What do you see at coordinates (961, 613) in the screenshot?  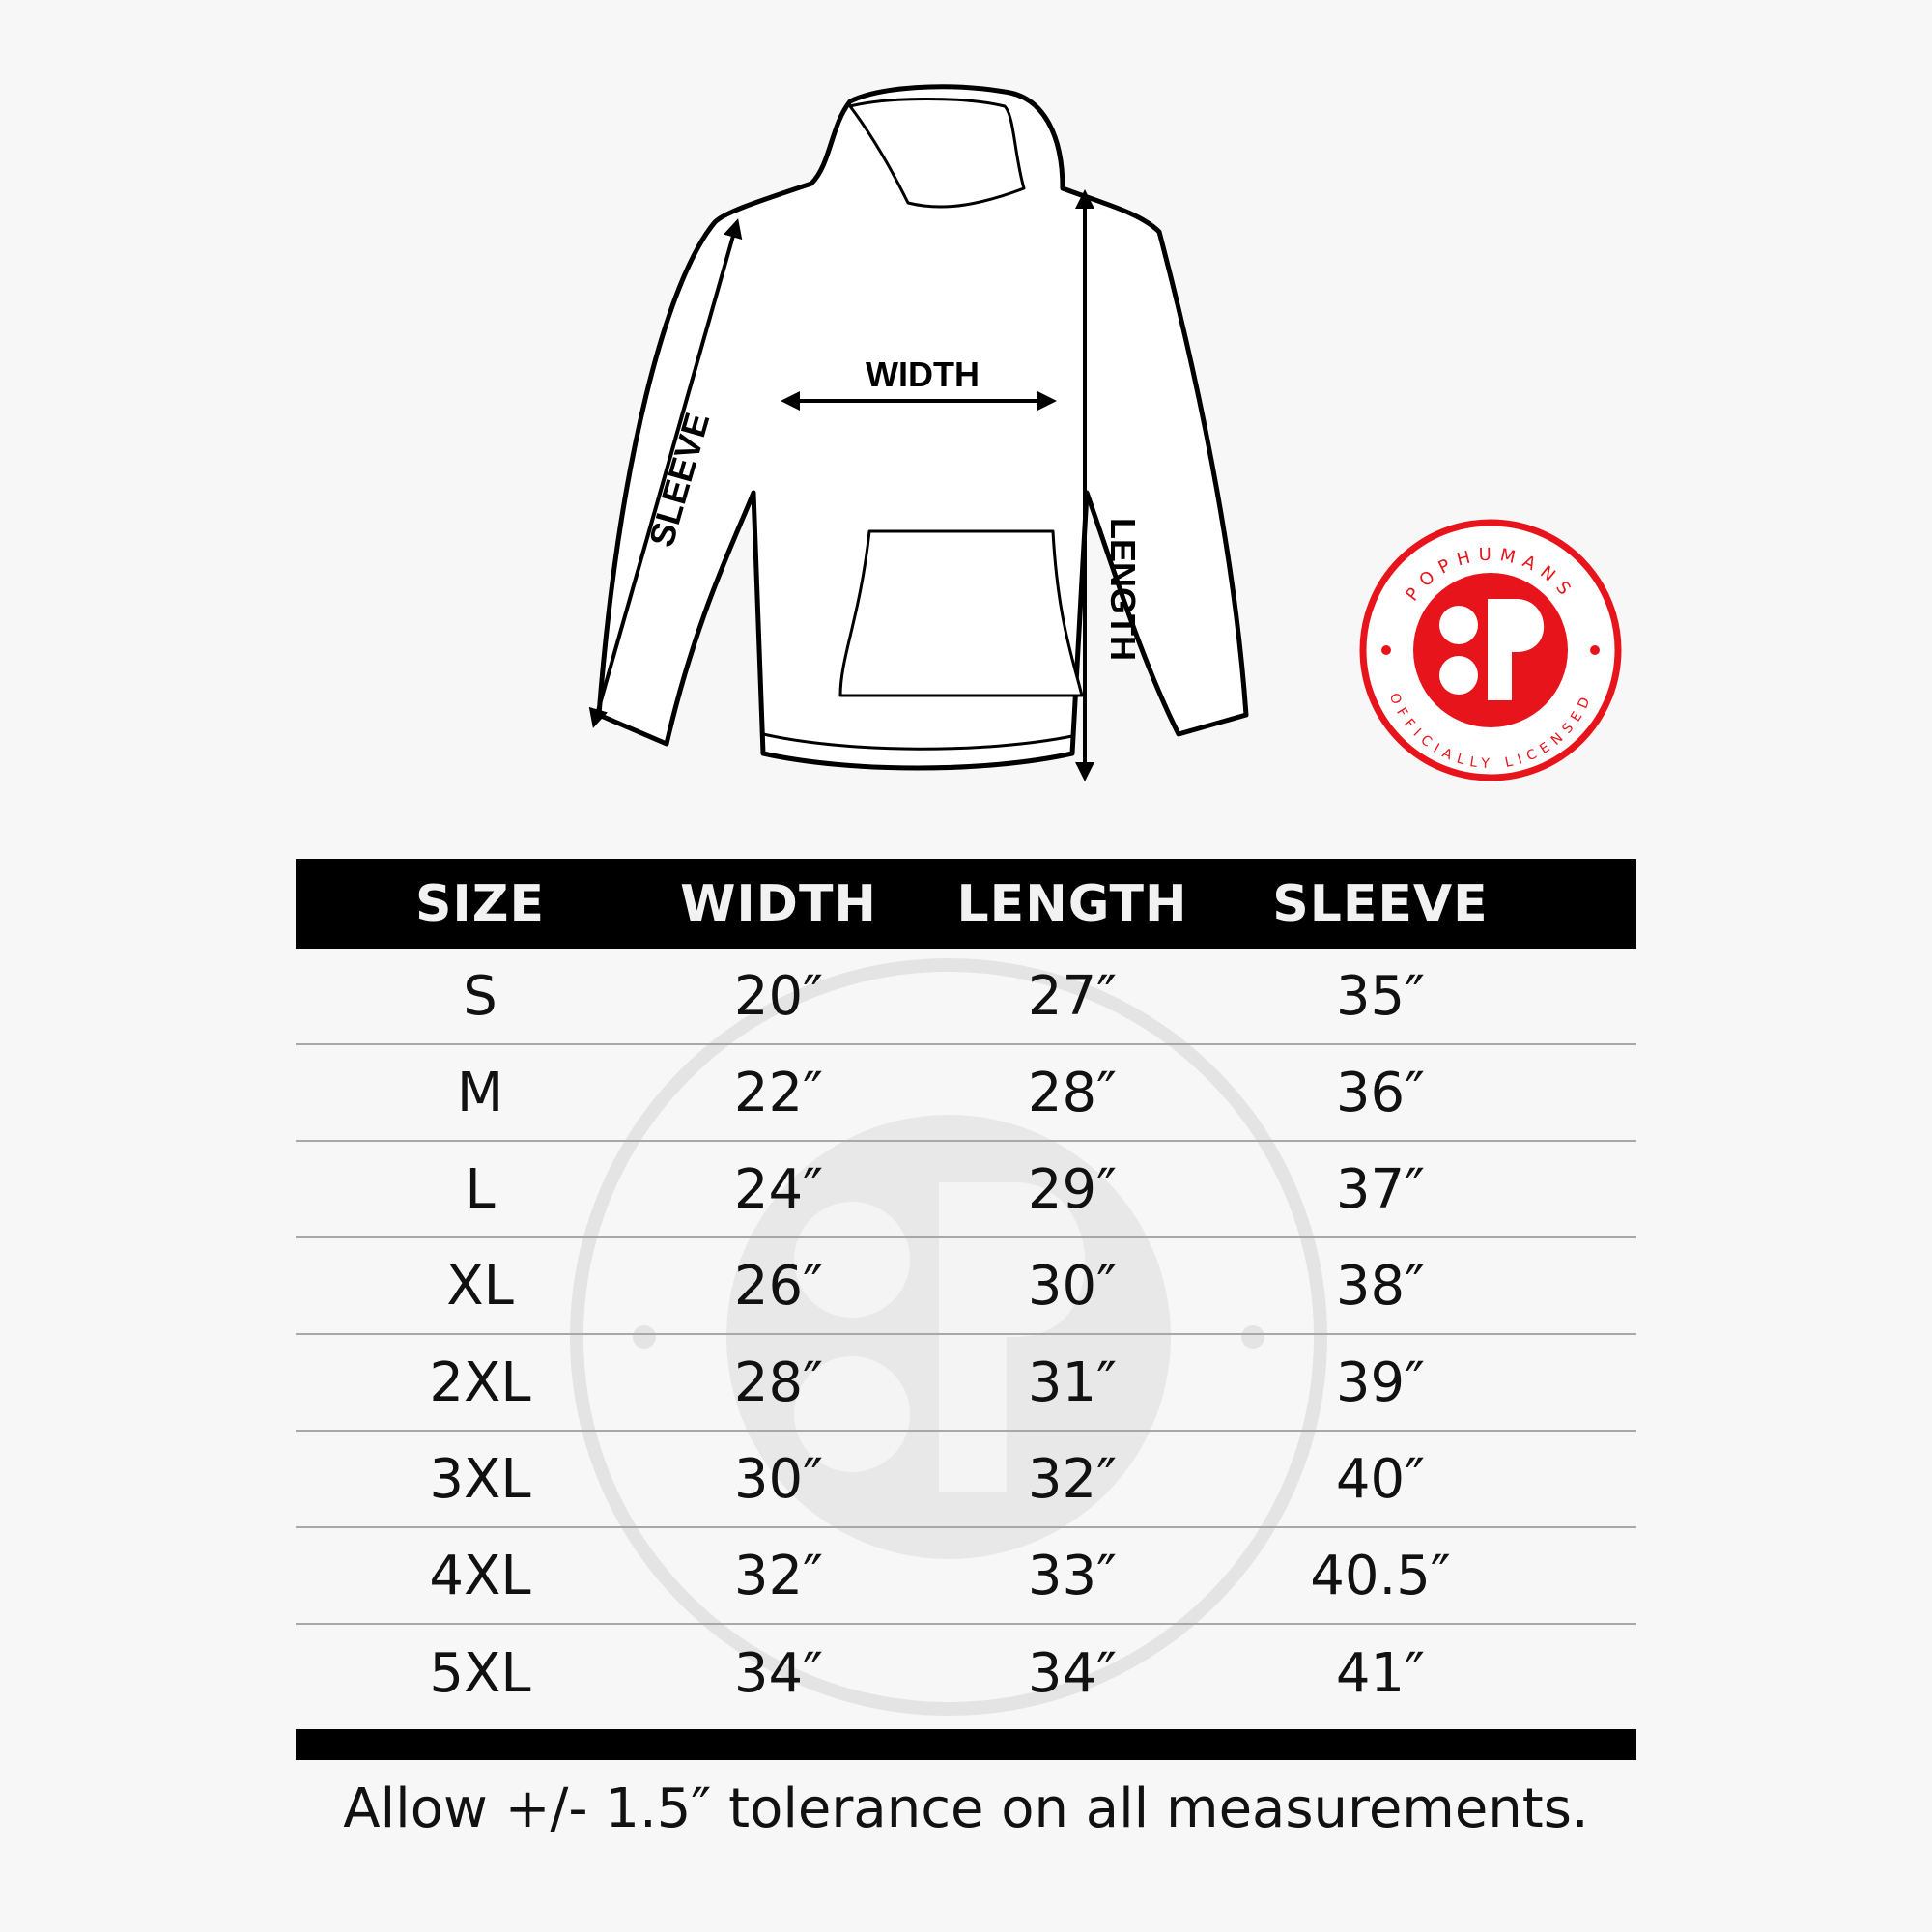 I see `hoodie-pocket` at bounding box center [961, 613].